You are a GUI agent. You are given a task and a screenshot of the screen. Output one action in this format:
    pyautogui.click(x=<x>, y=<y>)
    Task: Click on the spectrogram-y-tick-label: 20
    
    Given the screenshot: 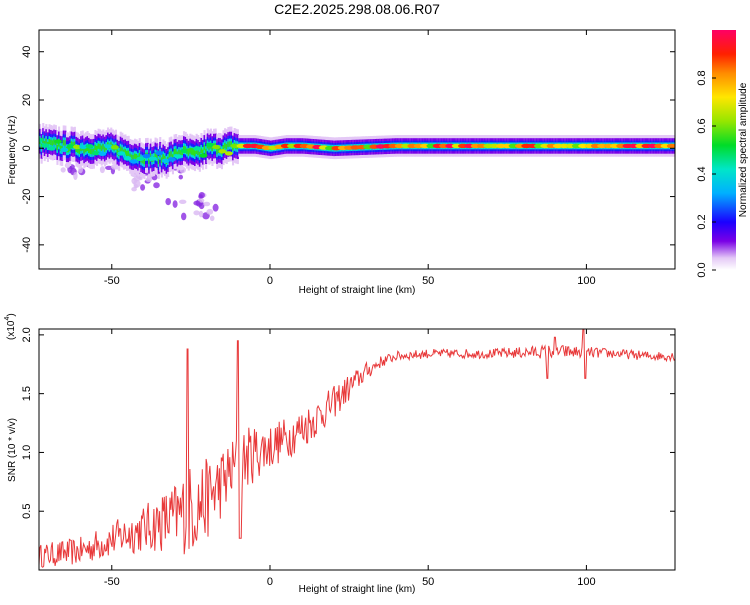 What is the action you would take?
    pyautogui.click(x=27, y=100)
    